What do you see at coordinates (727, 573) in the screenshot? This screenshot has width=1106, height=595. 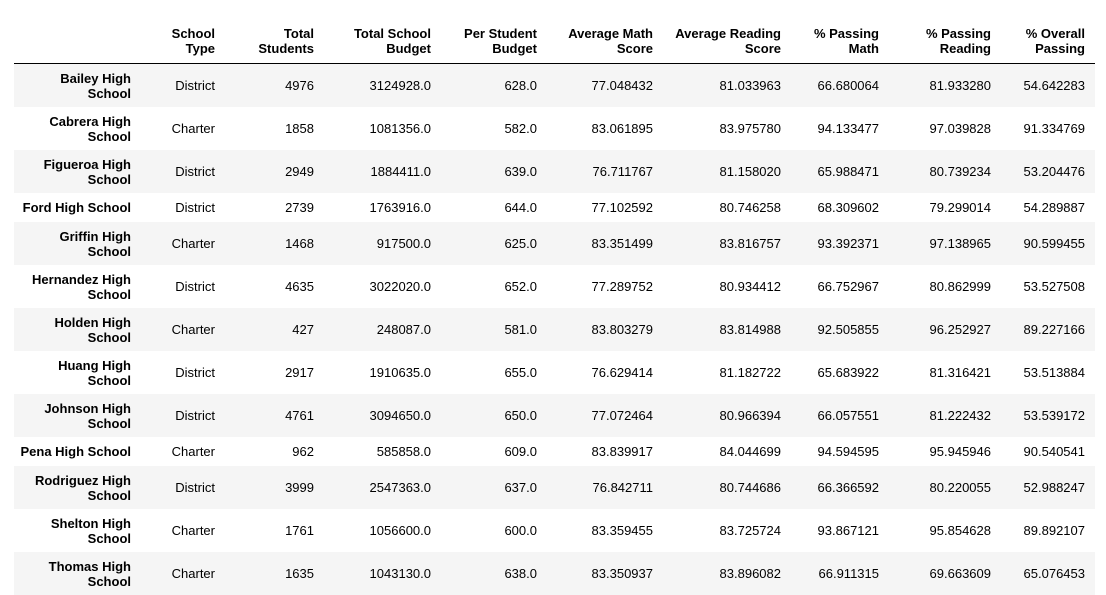 I see `average-reading-score-cell: 83.896082` at bounding box center [727, 573].